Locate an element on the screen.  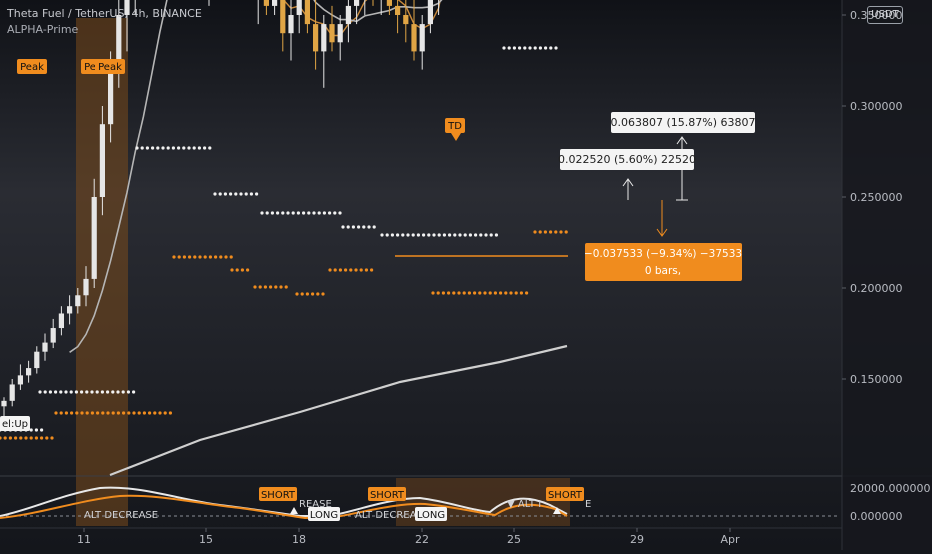
sub-label: LONG is located at coordinates (431, 515).